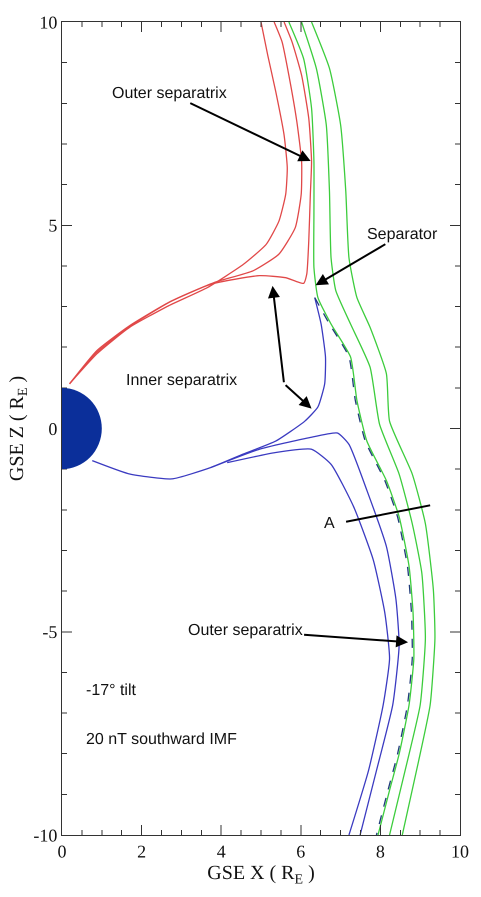 Image resolution: width=481 pixels, height=897 pixels. What do you see at coordinates (162, 739) in the screenshot?
I see `annotation: 20 nT southward IMF` at bounding box center [162, 739].